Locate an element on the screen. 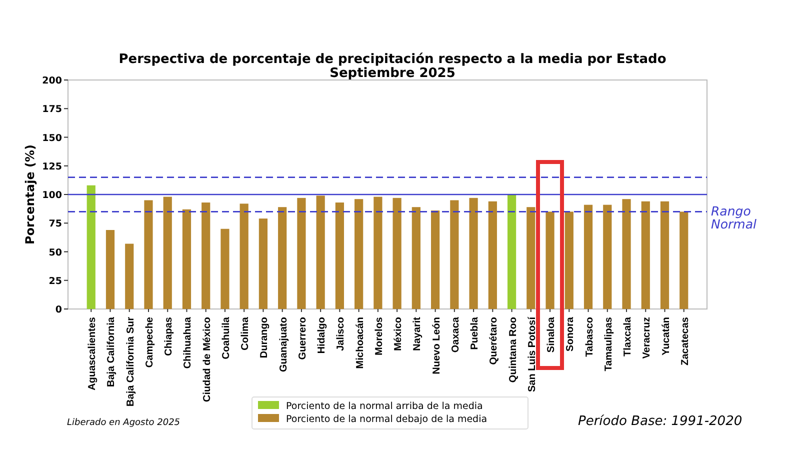 The height and width of the screenshot is (470, 808). y-tick-label: 75 is located at coordinates (55, 224).